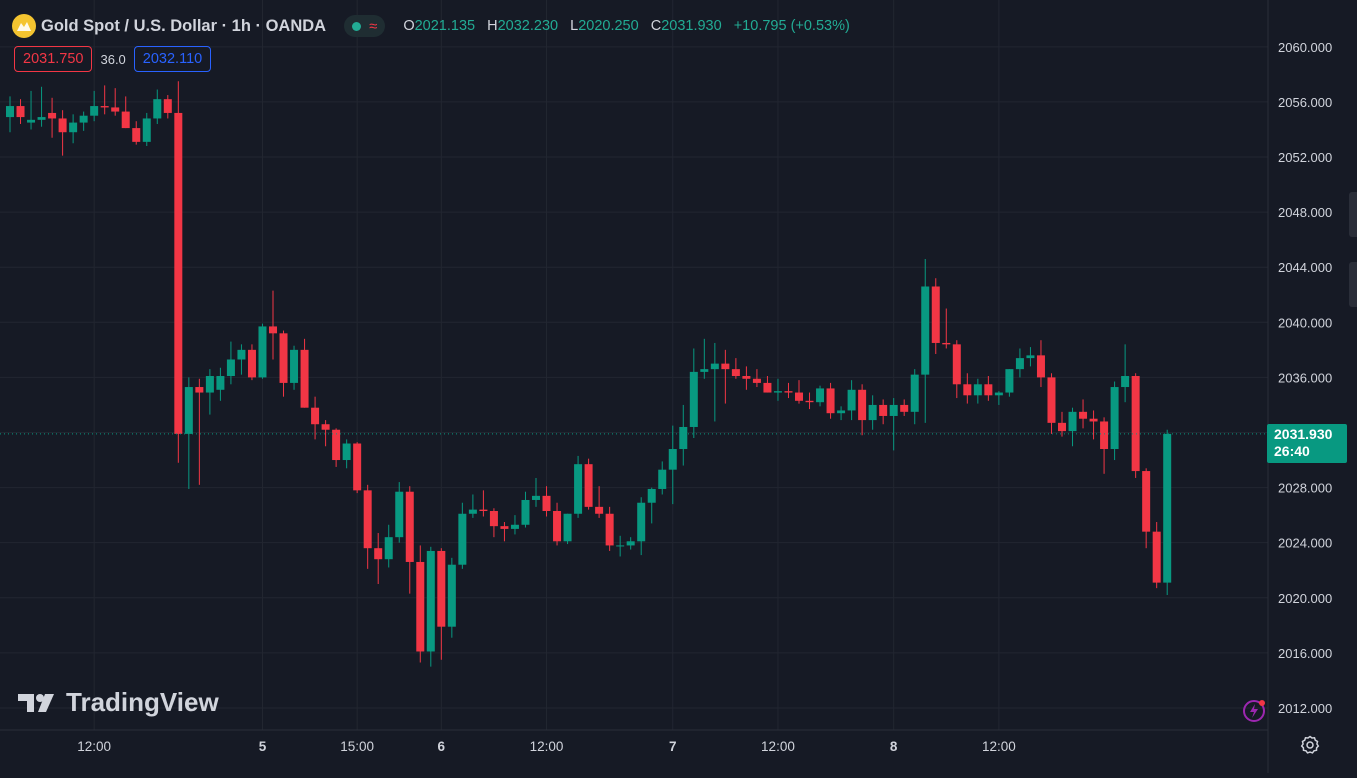  Describe the element at coordinates (1254, 711) in the screenshot. I see `flash-icon` at that location.